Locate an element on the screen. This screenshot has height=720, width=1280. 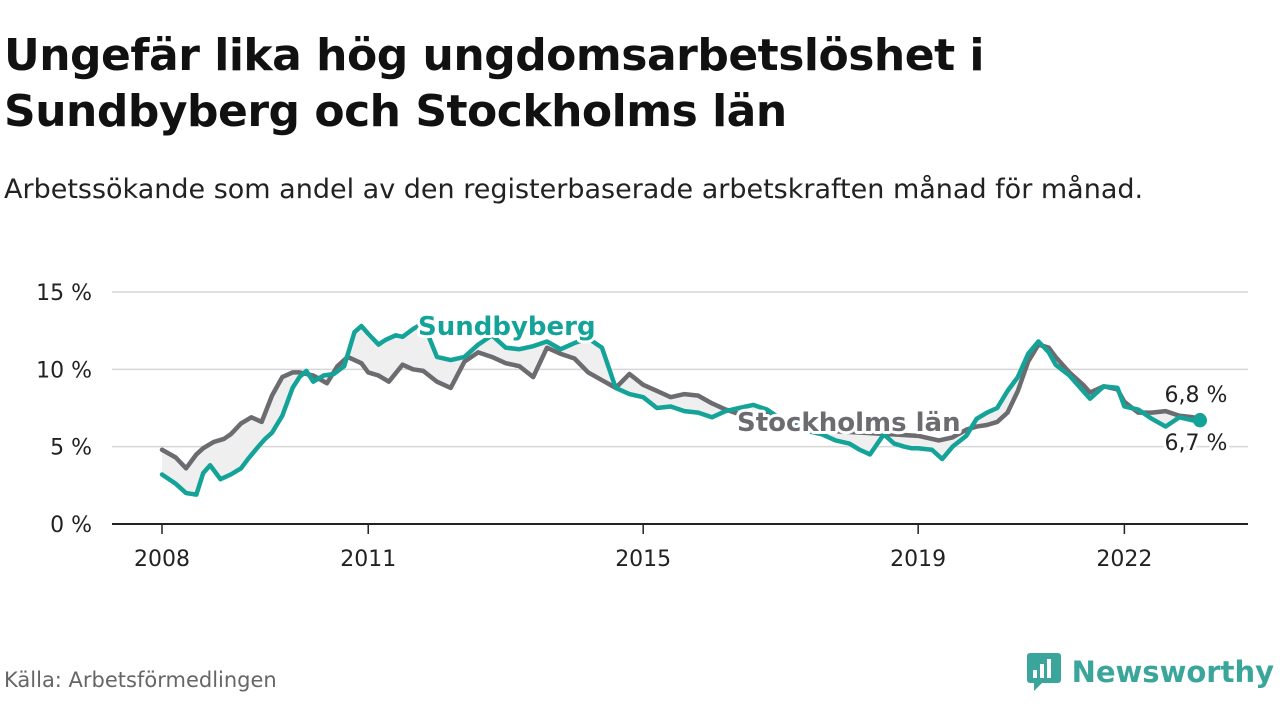
newsworthy-logo-icon is located at coordinates (1043, 672).